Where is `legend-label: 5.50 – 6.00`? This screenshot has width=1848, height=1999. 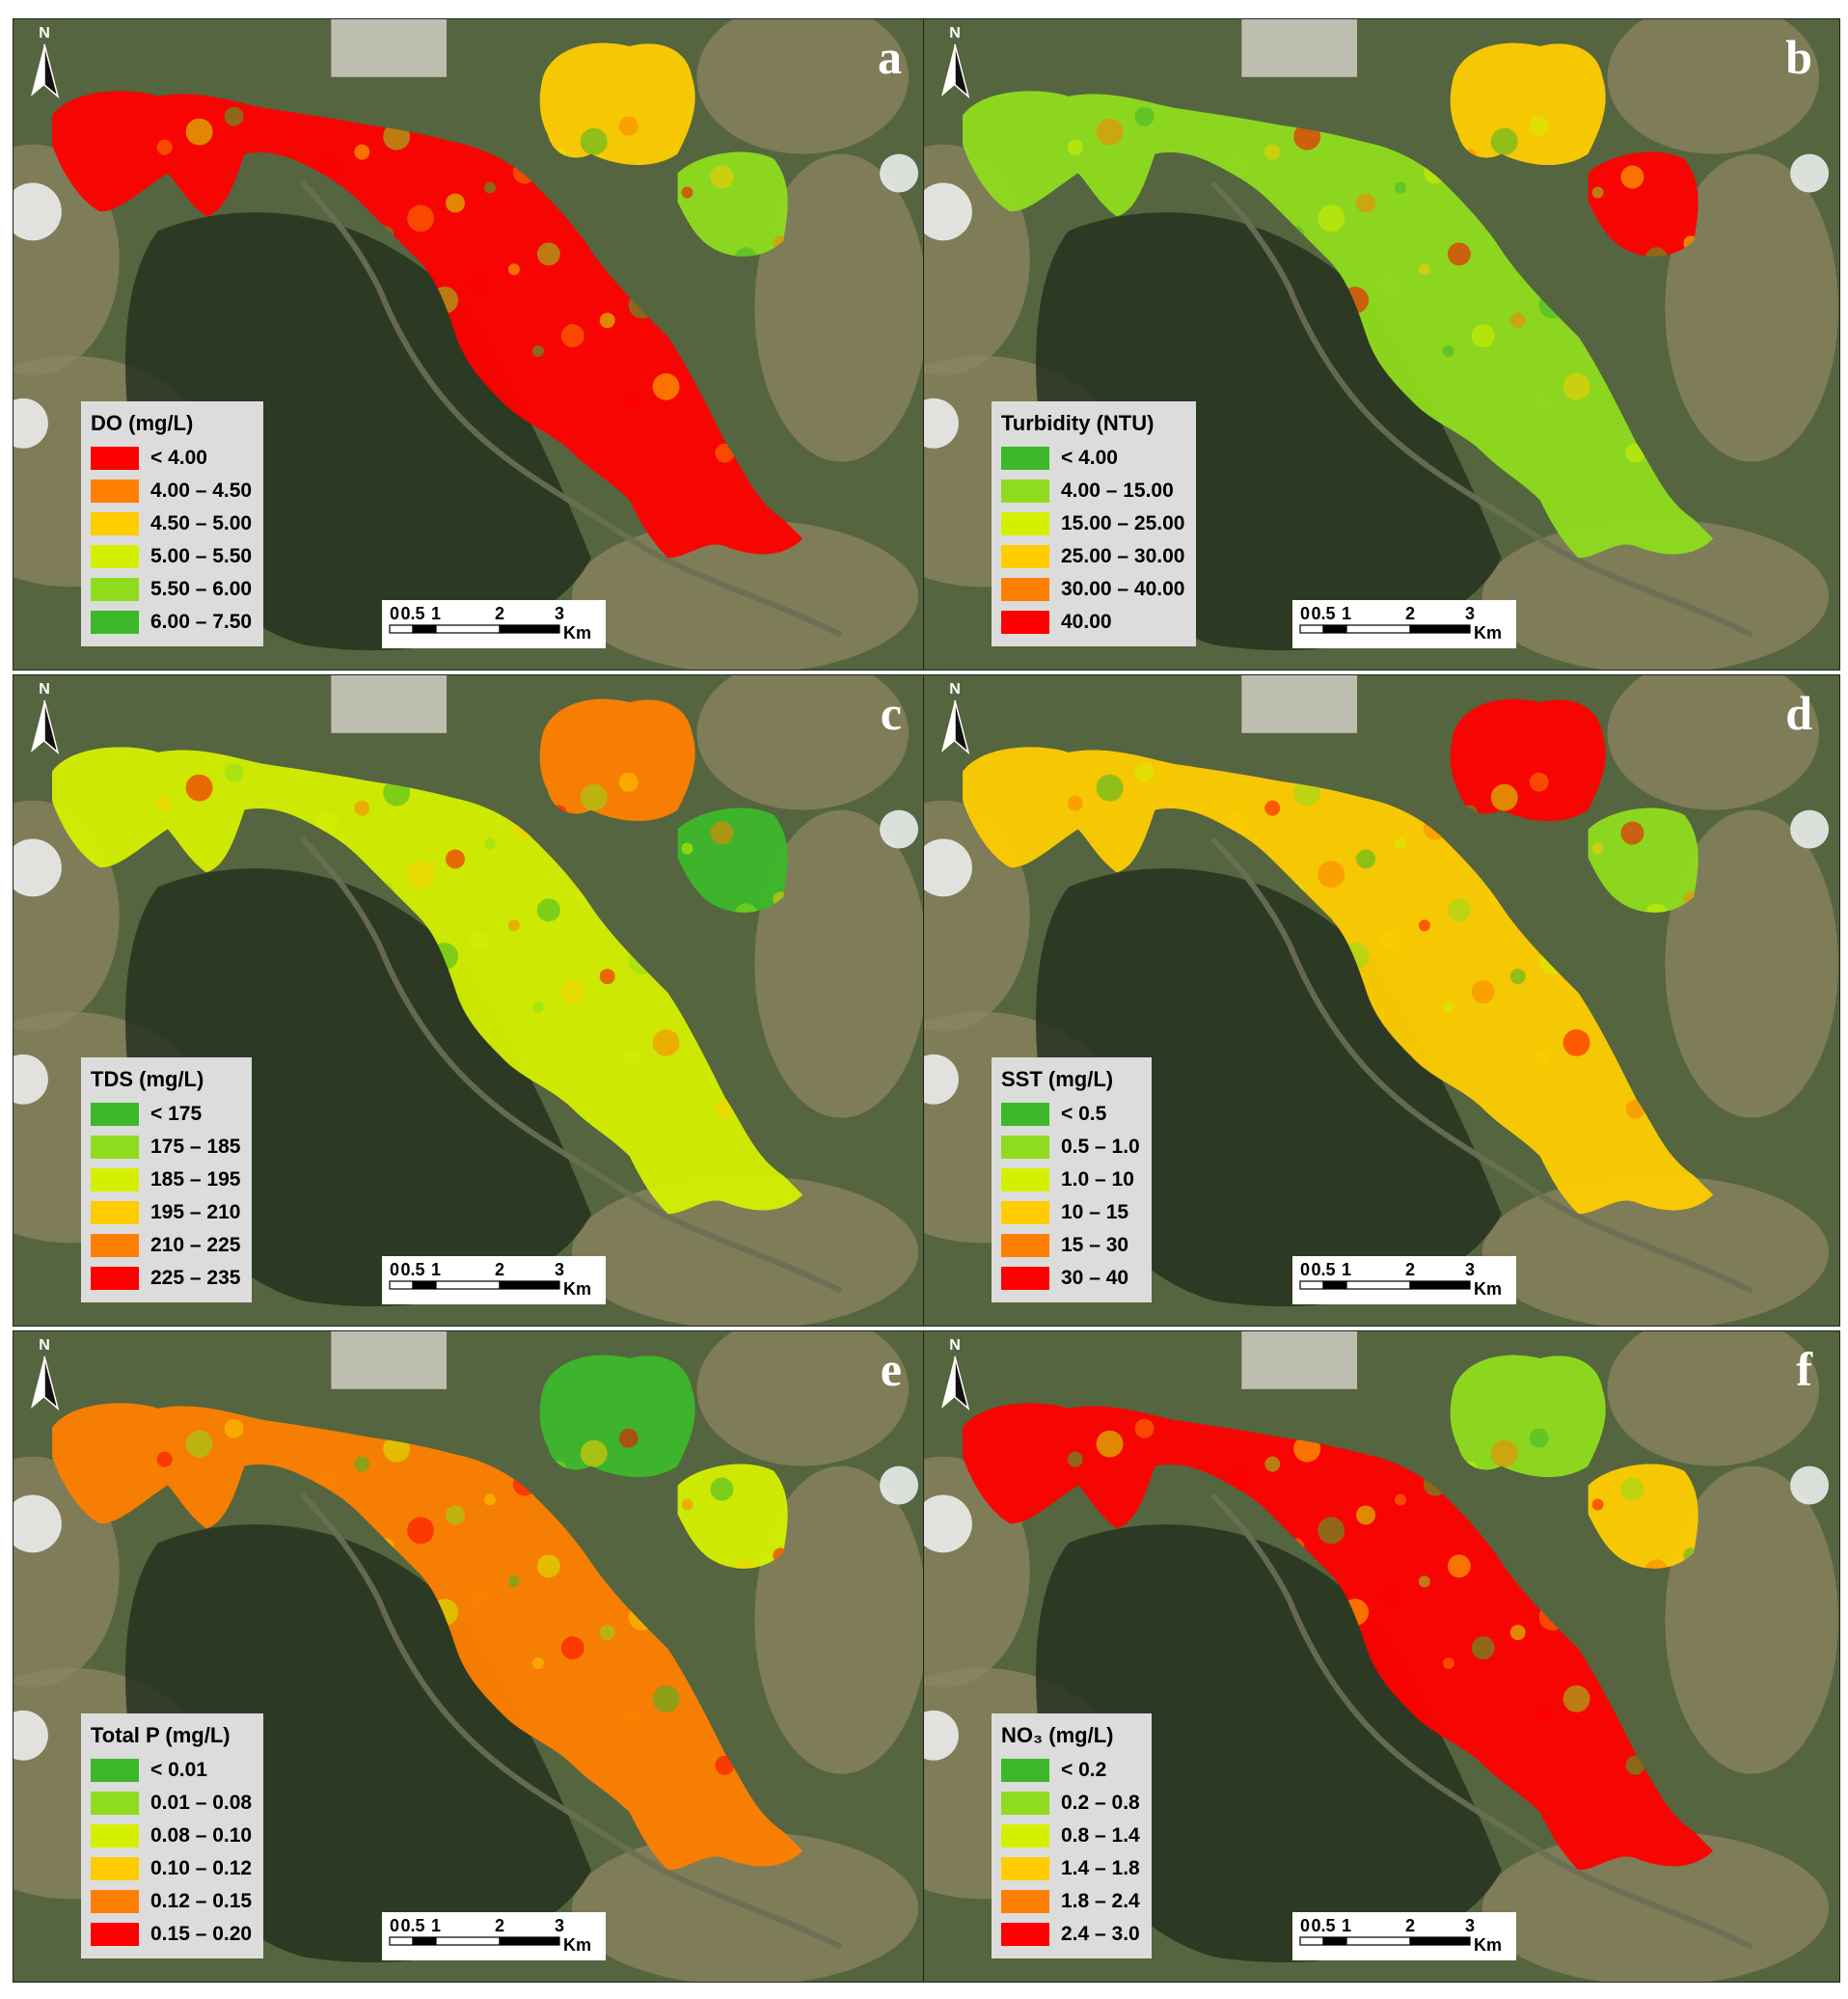 legend-label: 5.50 – 6.00 is located at coordinates (201, 589).